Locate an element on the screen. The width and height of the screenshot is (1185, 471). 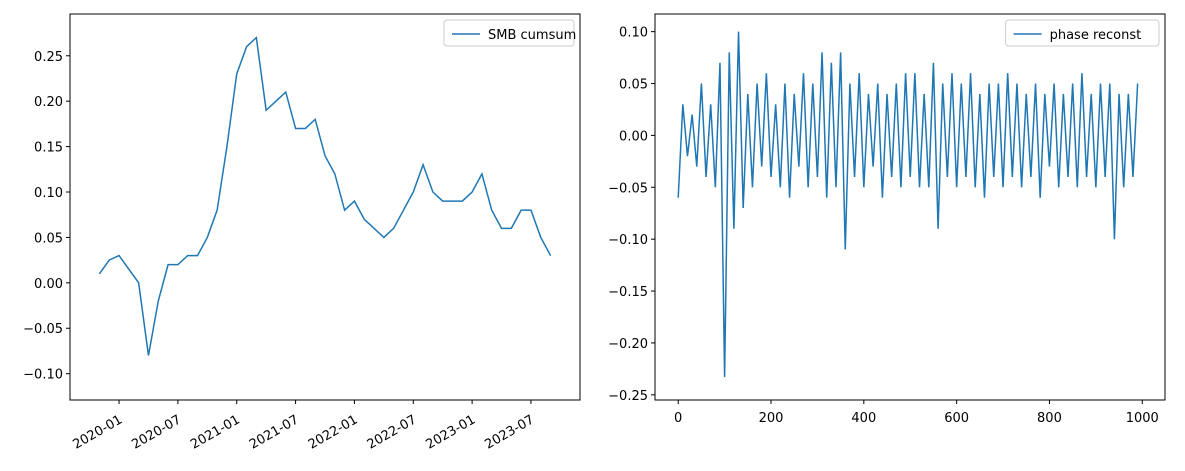
x-tick-label: 200 is located at coordinates (771, 418).